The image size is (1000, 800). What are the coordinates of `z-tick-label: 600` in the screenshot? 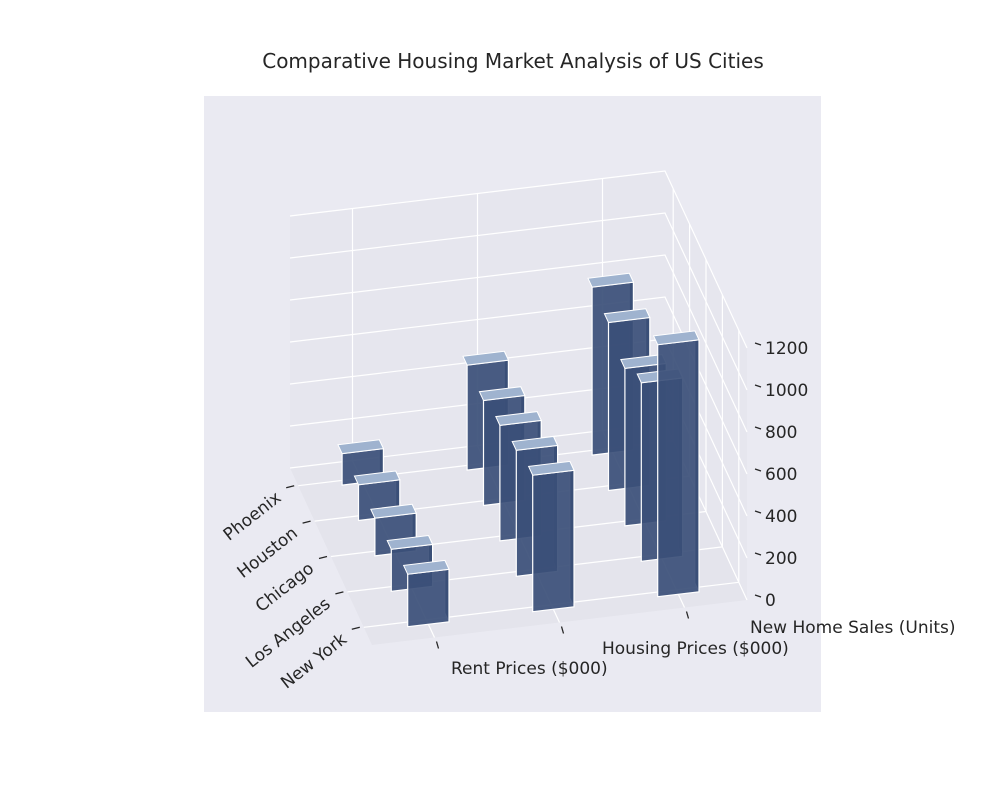 It's located at (781, 475).